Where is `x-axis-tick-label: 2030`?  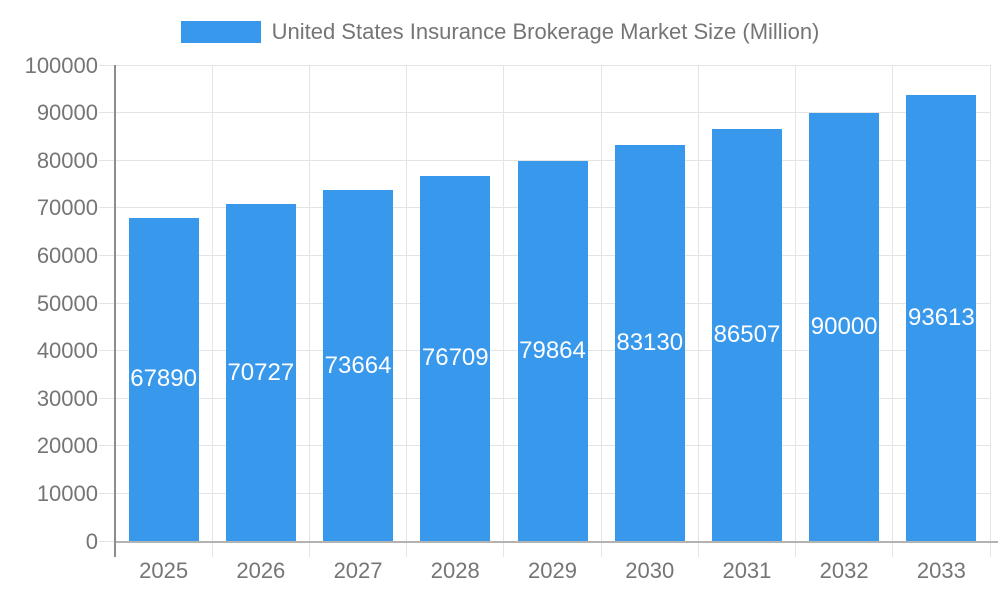 x-axis-tick-label: 2030 is located at coordinates (650, 570).